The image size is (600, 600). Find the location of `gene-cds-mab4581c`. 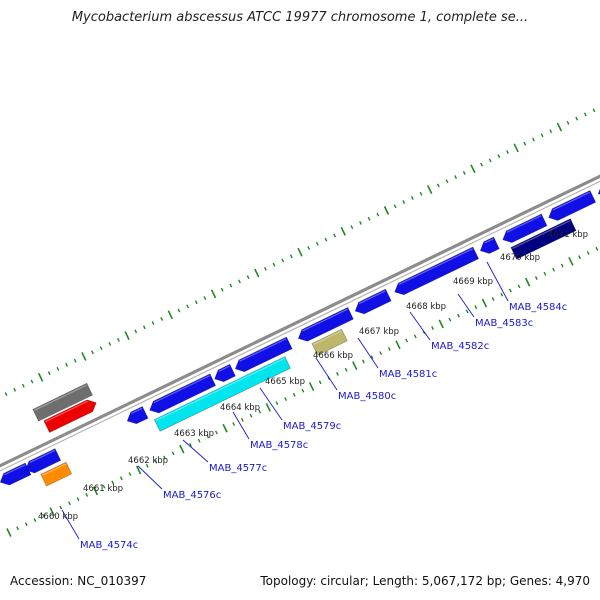

gene-cds-mab4581c is located at coordinates (437, 271).